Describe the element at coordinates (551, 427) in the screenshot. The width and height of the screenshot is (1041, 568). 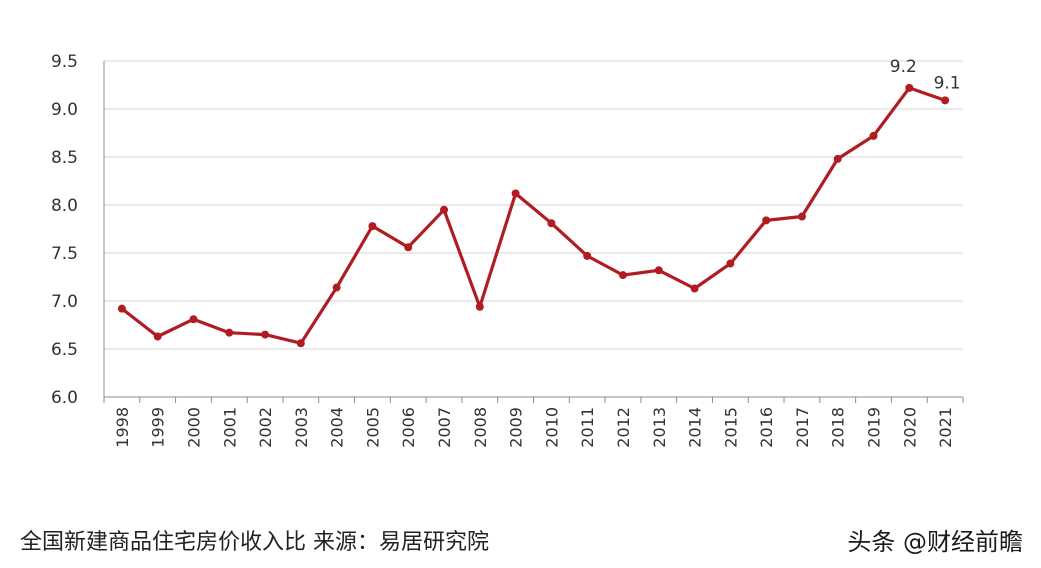
I see `x-tick-label: 2010` at that location.